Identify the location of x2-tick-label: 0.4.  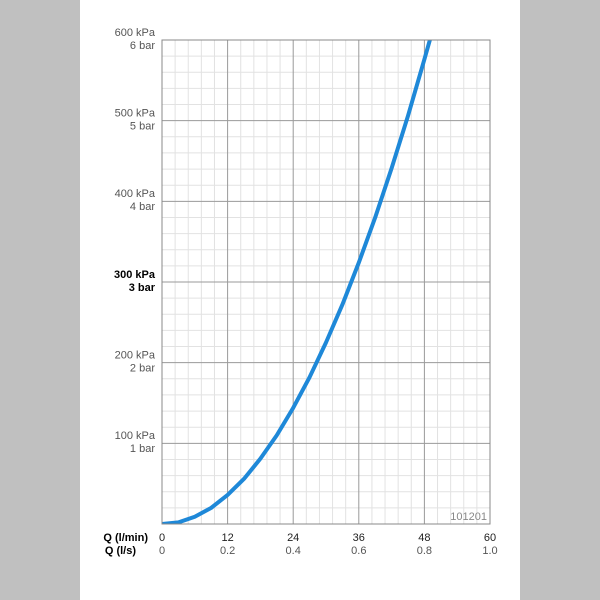
(293, 551).